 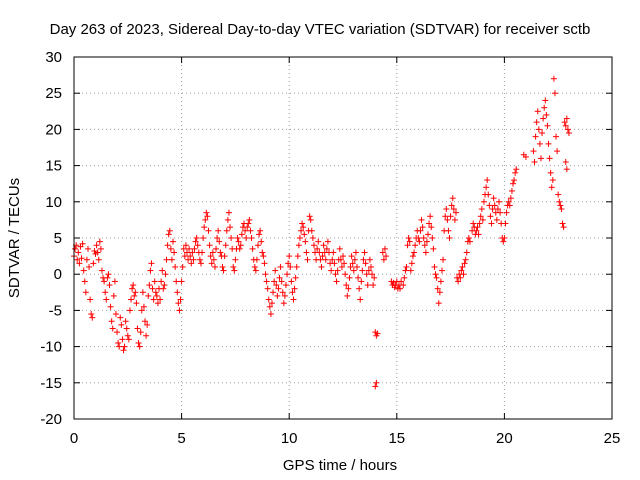 What do you see at coordinates (53, 202) in the screenshot?
I see `y-tick-label: 10` at bounding box center [53, 202].